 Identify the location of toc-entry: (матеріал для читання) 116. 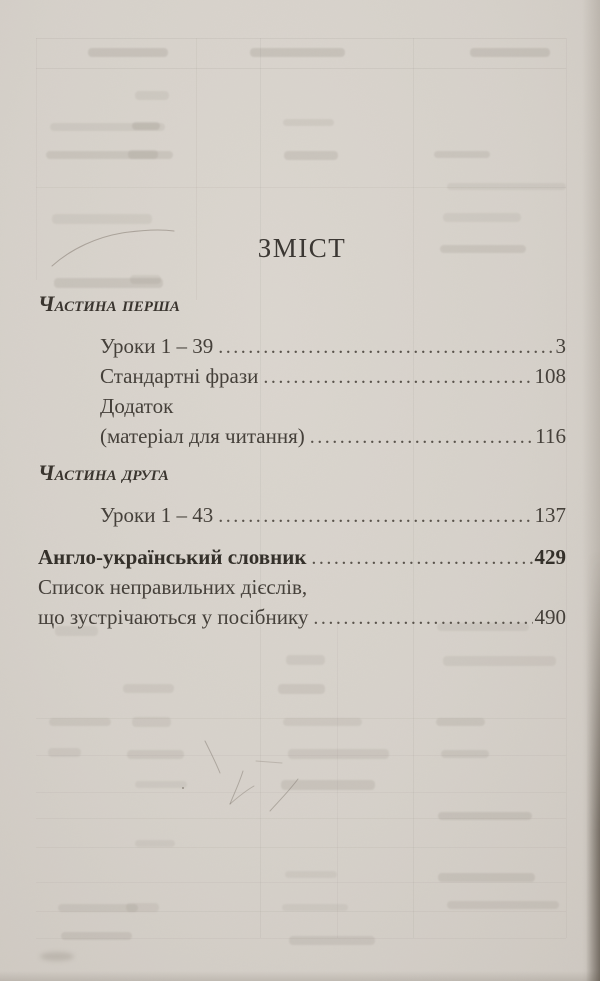
(302, 436).